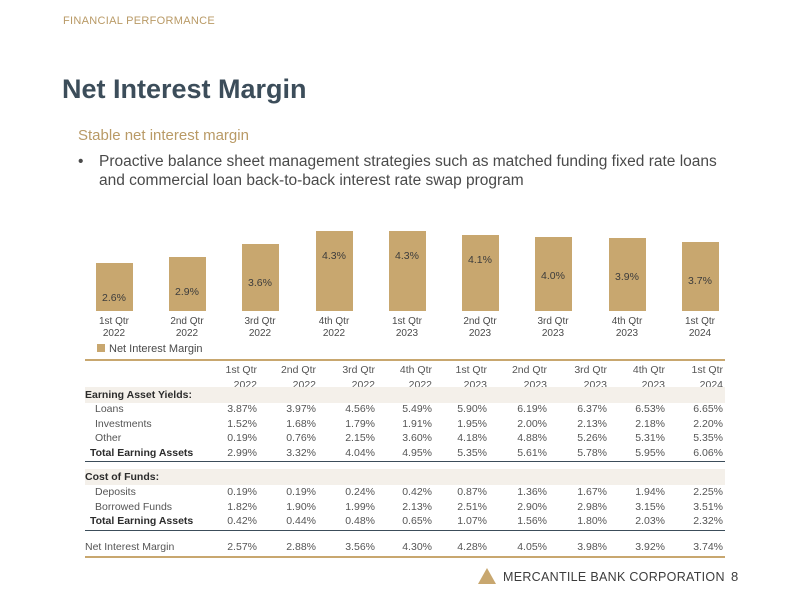  I want to click on section-label: FINANCIAL PERFORMANCE, so click(139, 21).